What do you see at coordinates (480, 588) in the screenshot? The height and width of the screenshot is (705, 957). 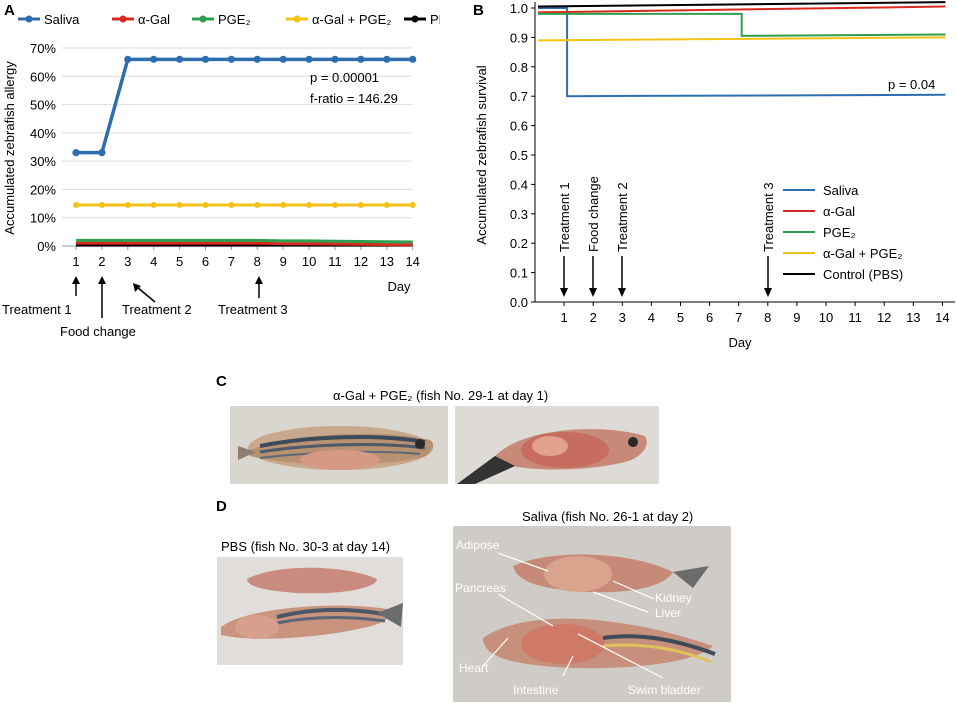 I see `label-pancreas: Pancreas` at bounding box center [480, 588].